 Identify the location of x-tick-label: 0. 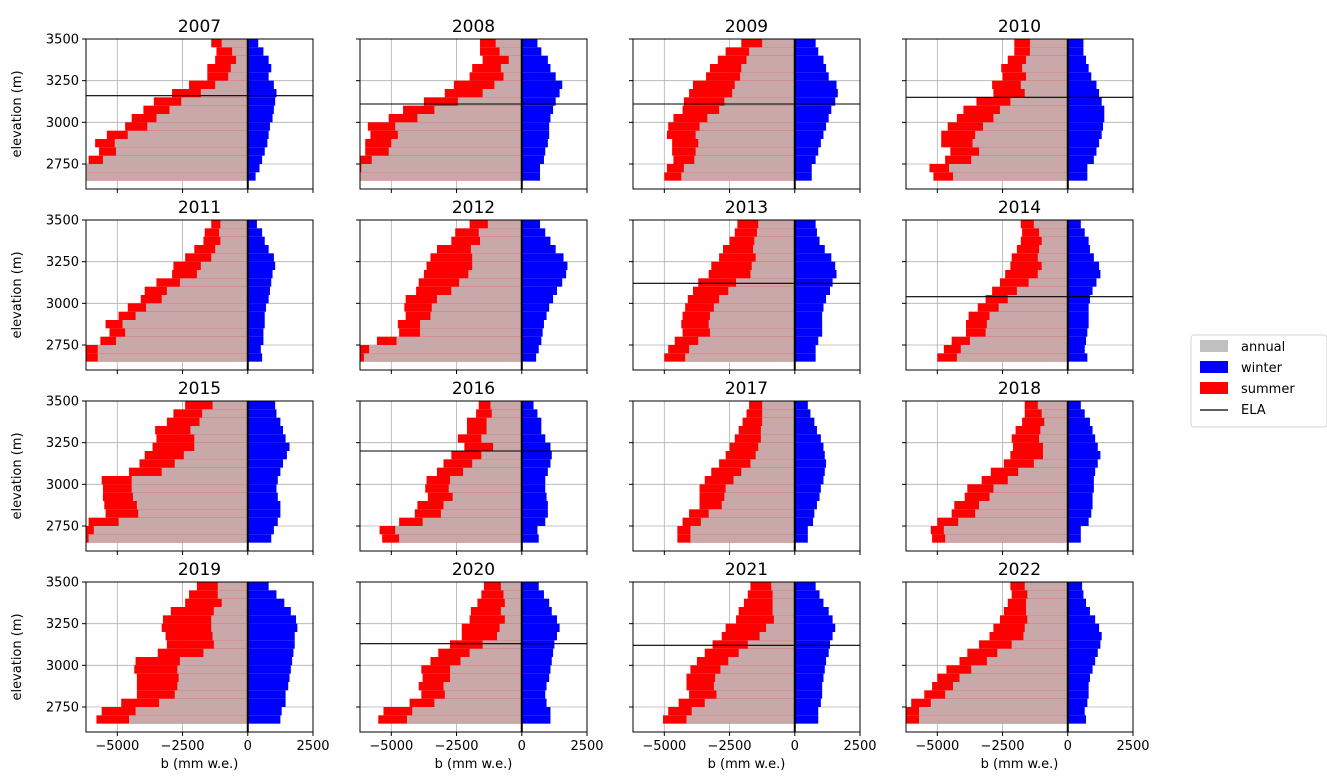
(248, 746).